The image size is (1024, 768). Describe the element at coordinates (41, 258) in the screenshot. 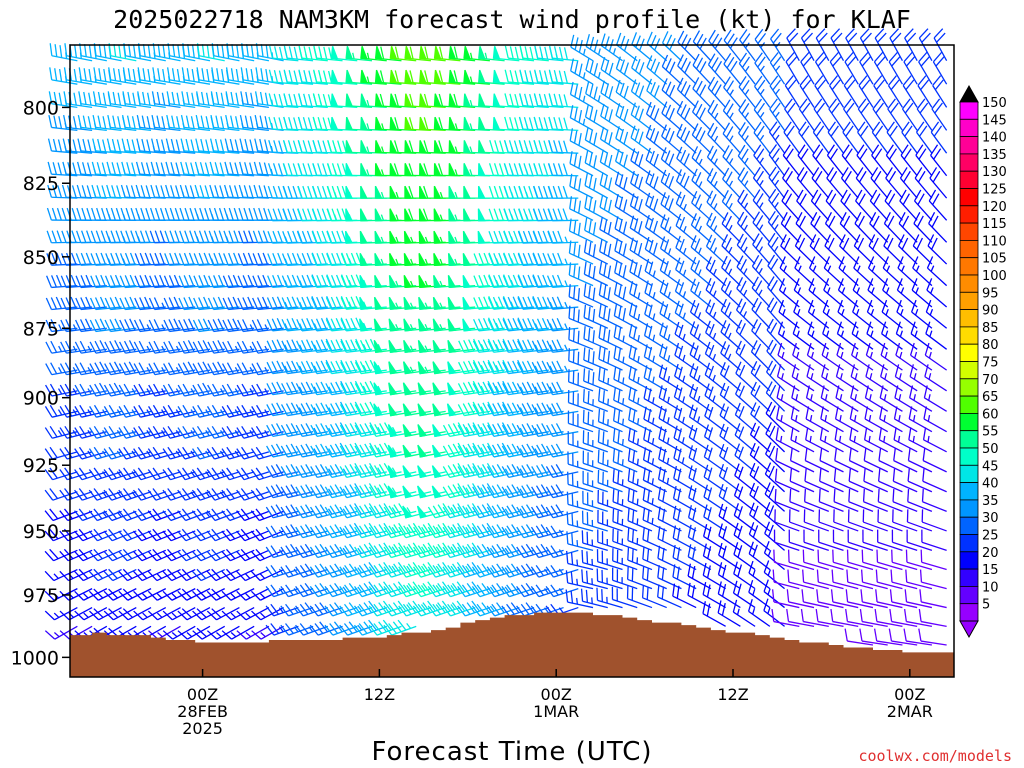

I see `y-tick-label: 850` at that location.